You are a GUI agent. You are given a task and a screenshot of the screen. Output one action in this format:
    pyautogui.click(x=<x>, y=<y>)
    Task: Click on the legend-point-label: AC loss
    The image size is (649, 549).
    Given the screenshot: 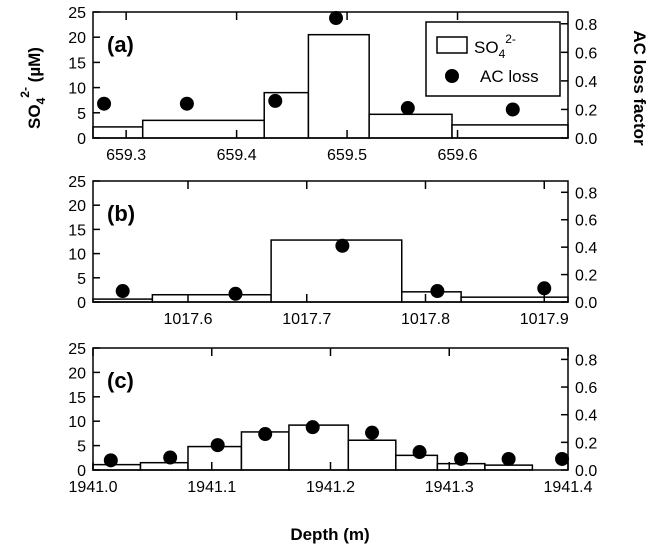 What is the action you would take?
    pyautogui.click(x=509, y=76)
    